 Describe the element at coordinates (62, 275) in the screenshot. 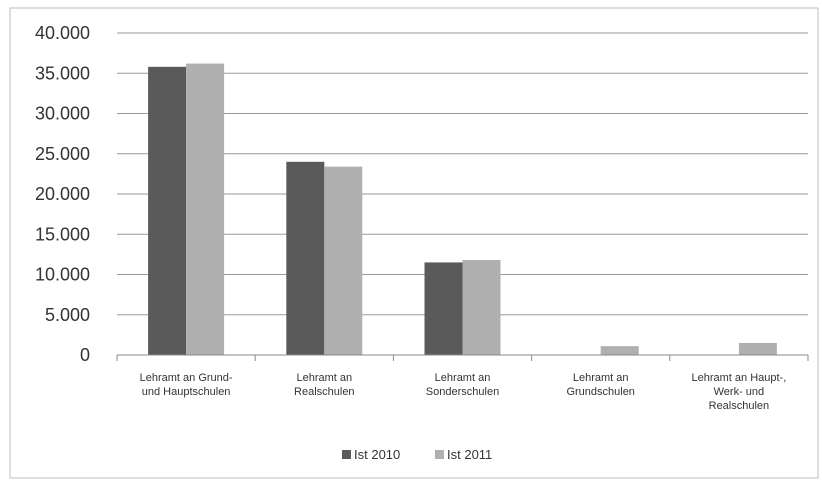

I see `y-tick-label: 10.000` at that location.